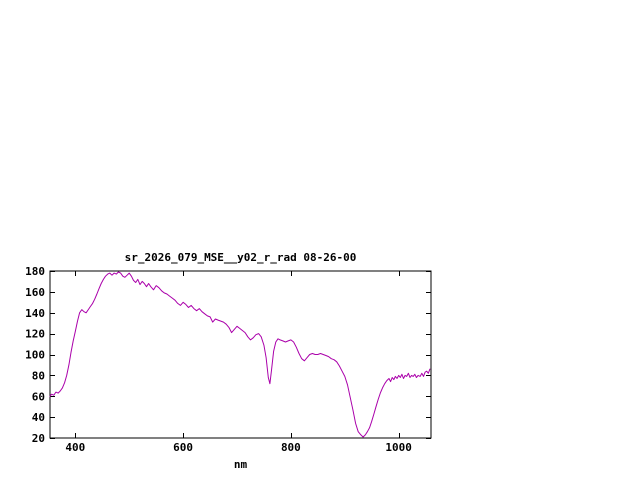 The width and height of the screenshot is (640, 480). I want to click on y-tick-label: 40, so click(38, 417).